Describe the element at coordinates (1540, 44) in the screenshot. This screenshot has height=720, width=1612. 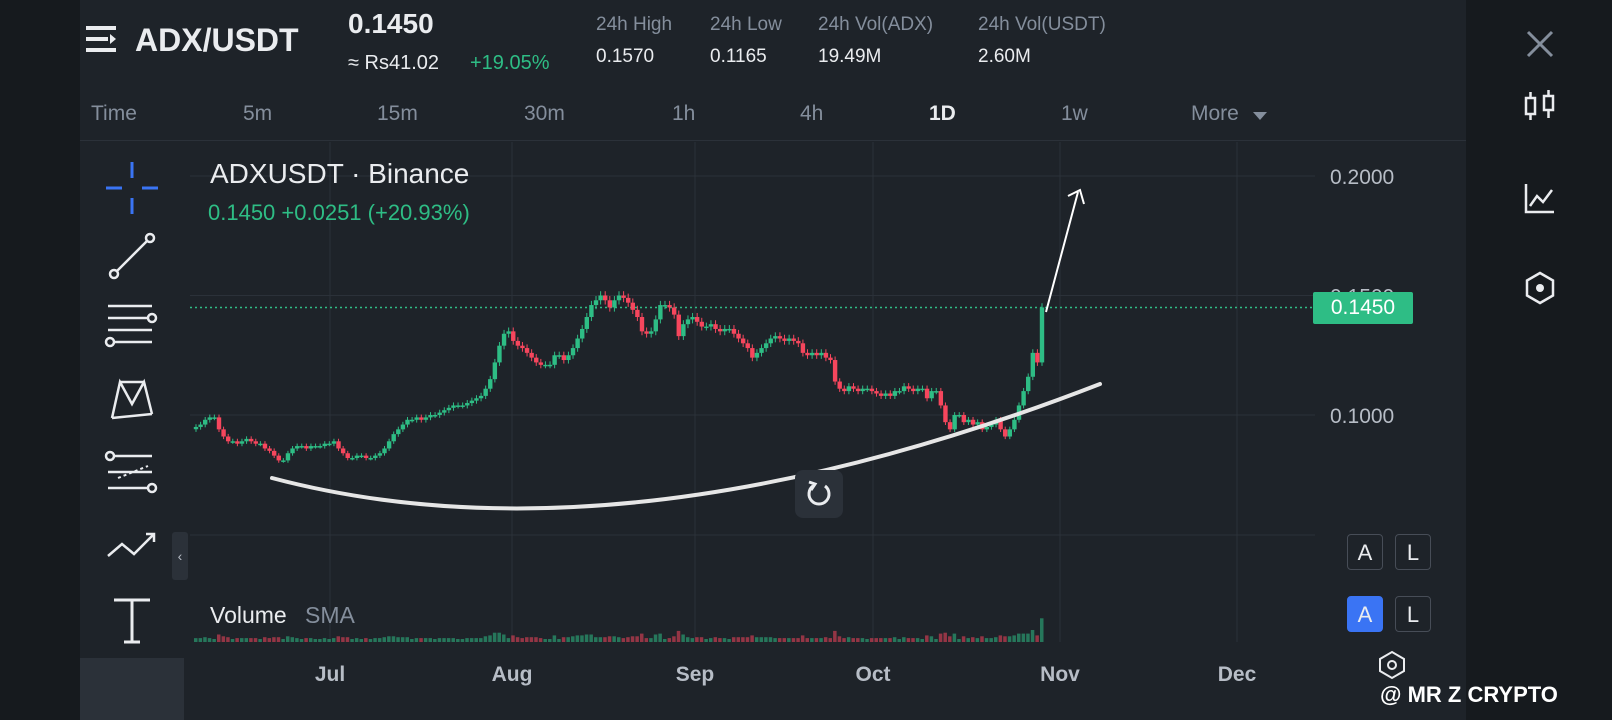
I see `close-icon` at that location.